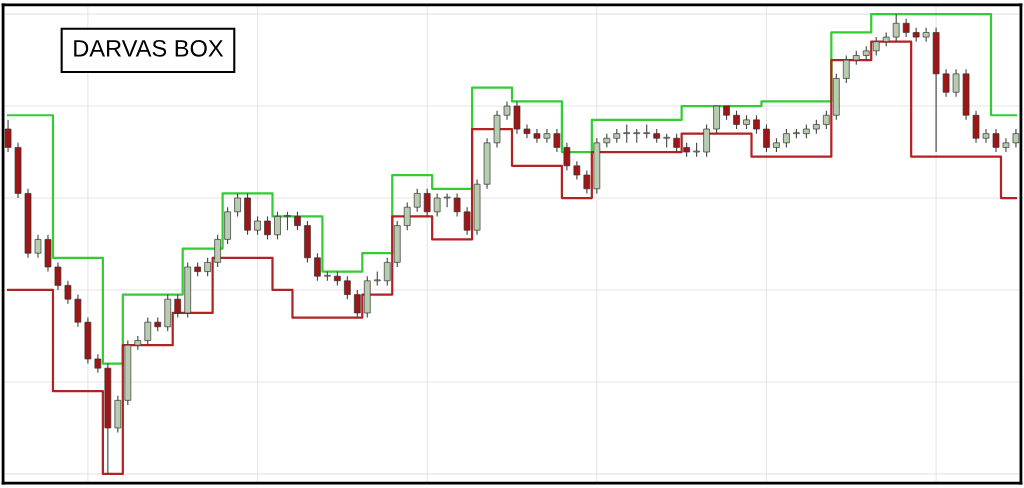  Describe the element at coordinates (149, 48) in the screenshot. I see `text: DARVAS BOX` at that location.